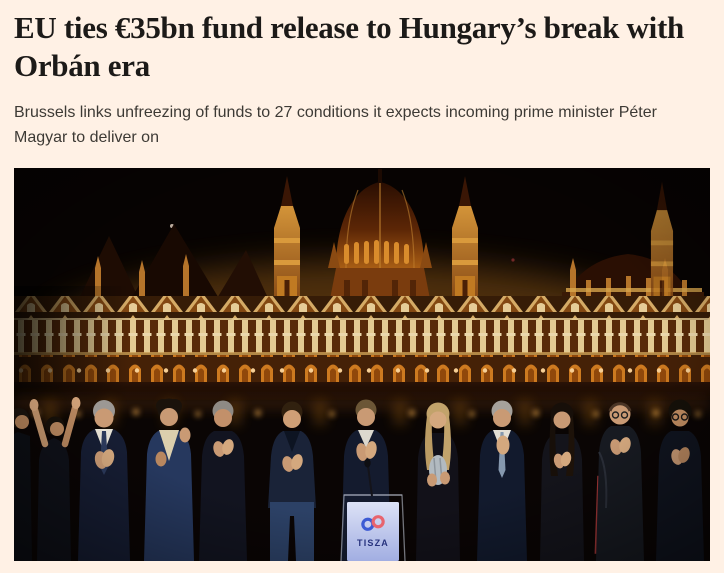 Image resolution: width=724 pixels, height=573 pixels. I want to click on tisza-podium: TISZA, so click(373, 509).